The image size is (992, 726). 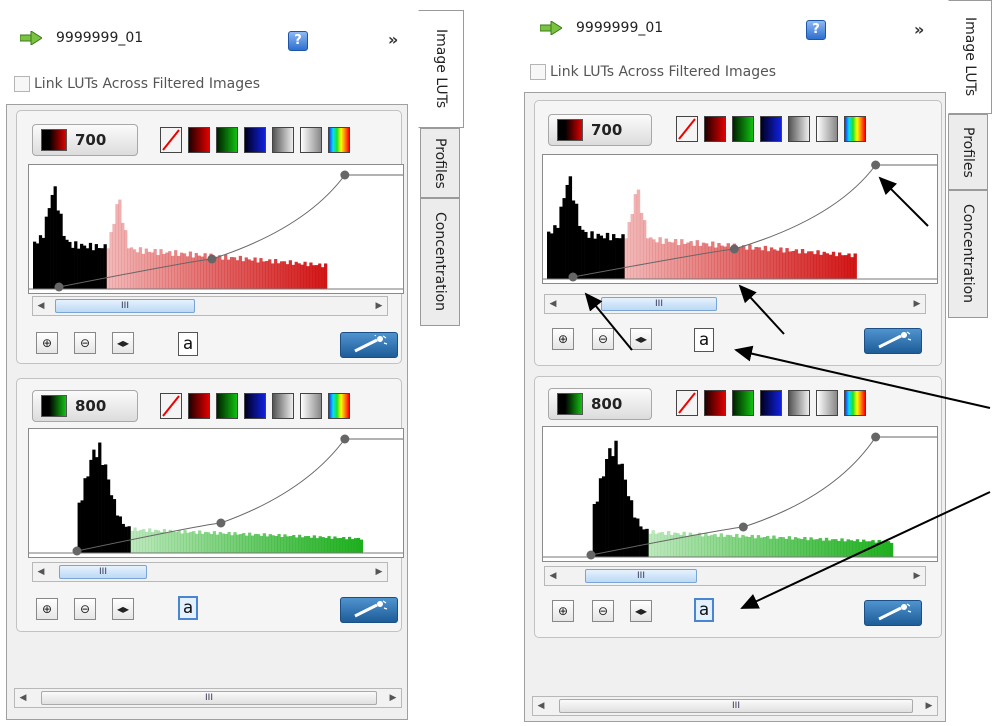 I want to click on lut-control-point, so click(x=743, y=527).